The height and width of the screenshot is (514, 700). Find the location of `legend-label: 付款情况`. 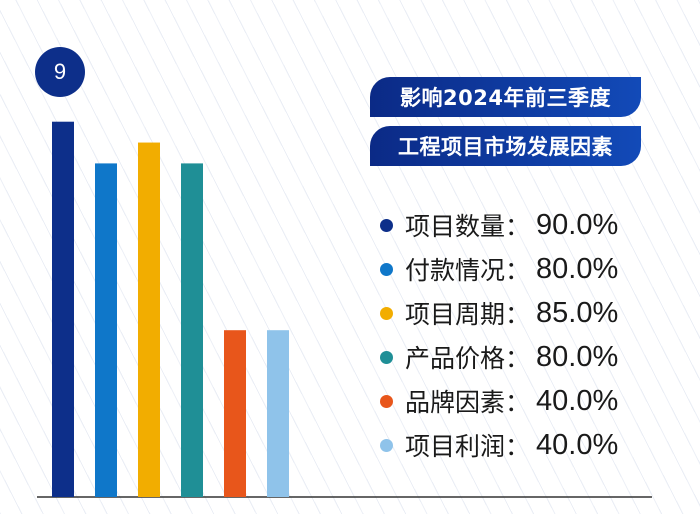

legend-label: 付款情况 is located at coordinates (455, 270).